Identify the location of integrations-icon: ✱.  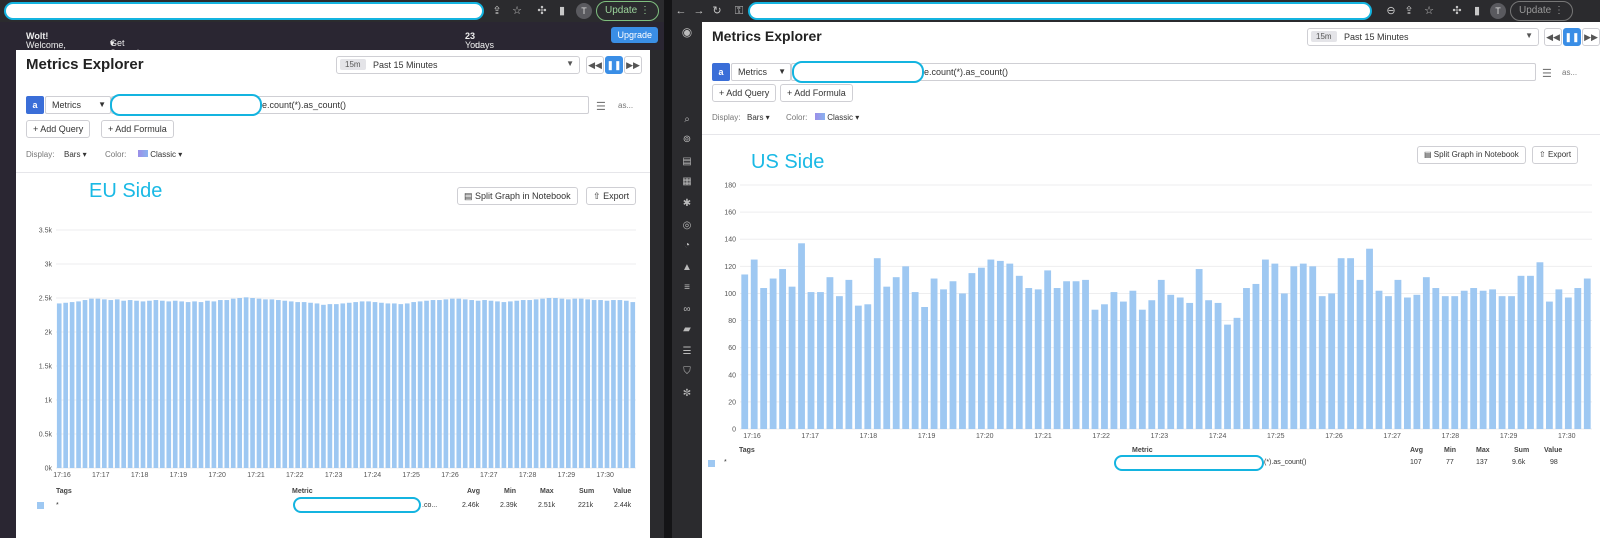
(687, 203).